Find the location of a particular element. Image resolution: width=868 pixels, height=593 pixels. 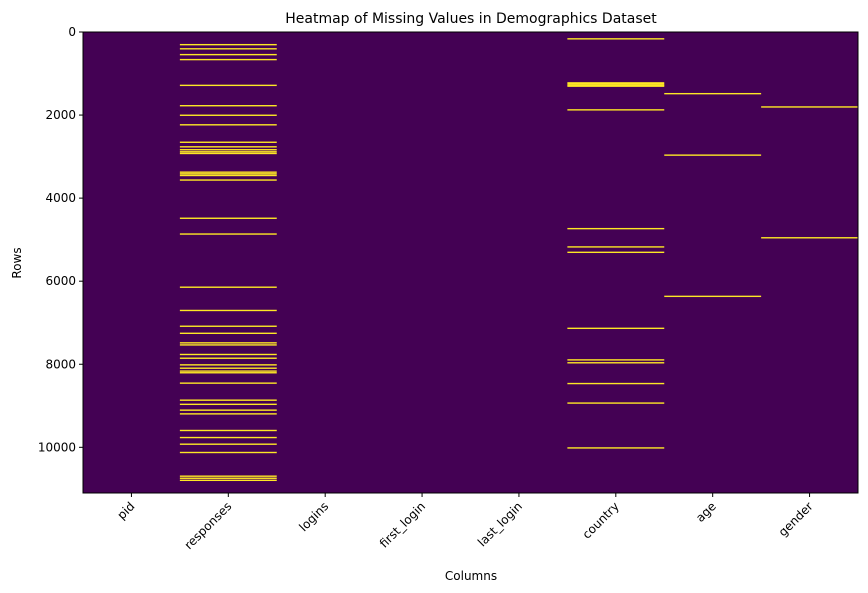

y-axis: 0 2000 4000 6000 8000 10000 is located at coordinates (60, 239).